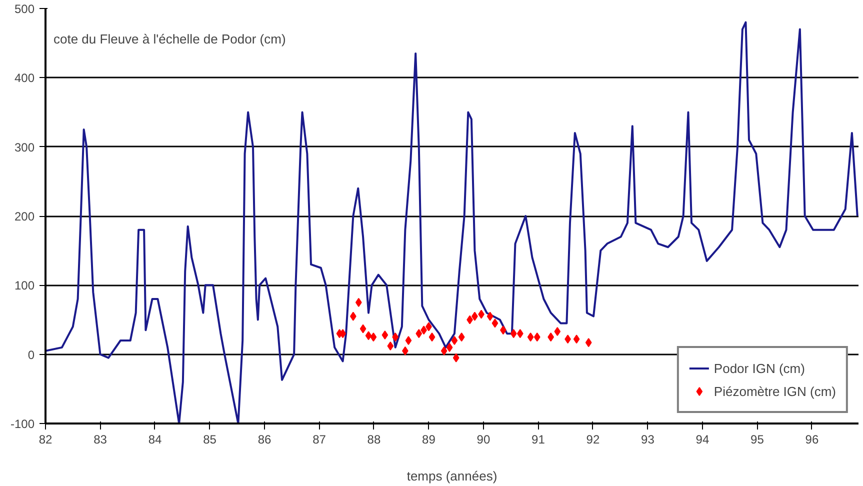 This screenshot has width=863, height=486. What do you see at coordinates (22, 424) in the screenshot?
I see `y-tick-label: -100` at bounding box center [22, 424].